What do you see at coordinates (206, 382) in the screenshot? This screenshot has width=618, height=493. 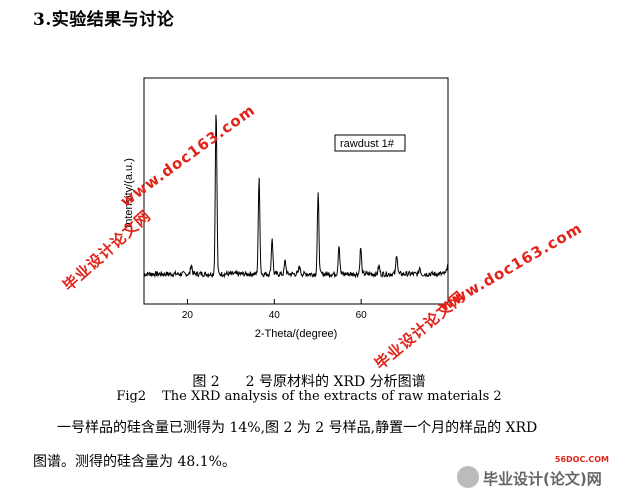 I see `caption-cn-number: 图 2` at bounding box center [206, 382].